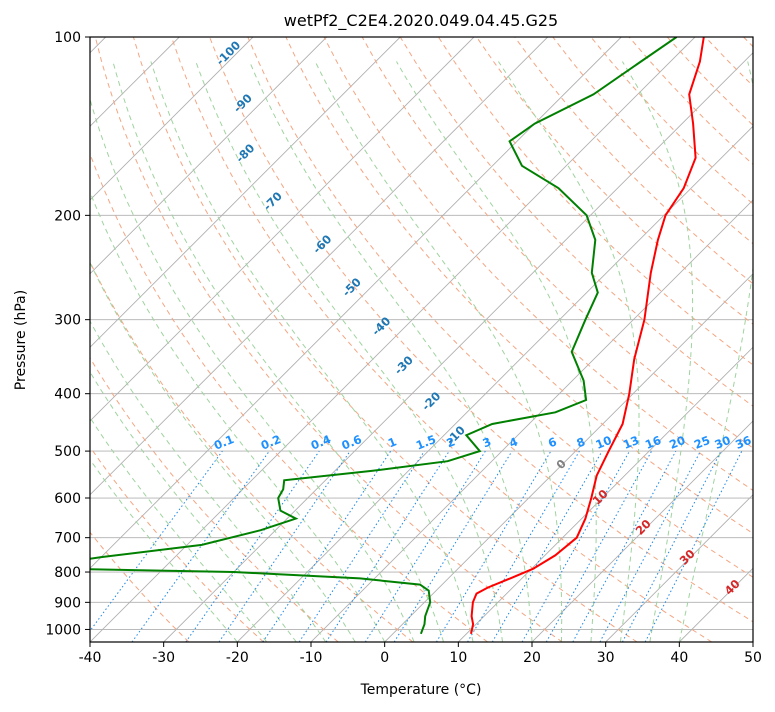  What do you see at coordinates (606, 658) in the screenshot?
I see `x-tick-label: 30` at bounding box center [606, 658].